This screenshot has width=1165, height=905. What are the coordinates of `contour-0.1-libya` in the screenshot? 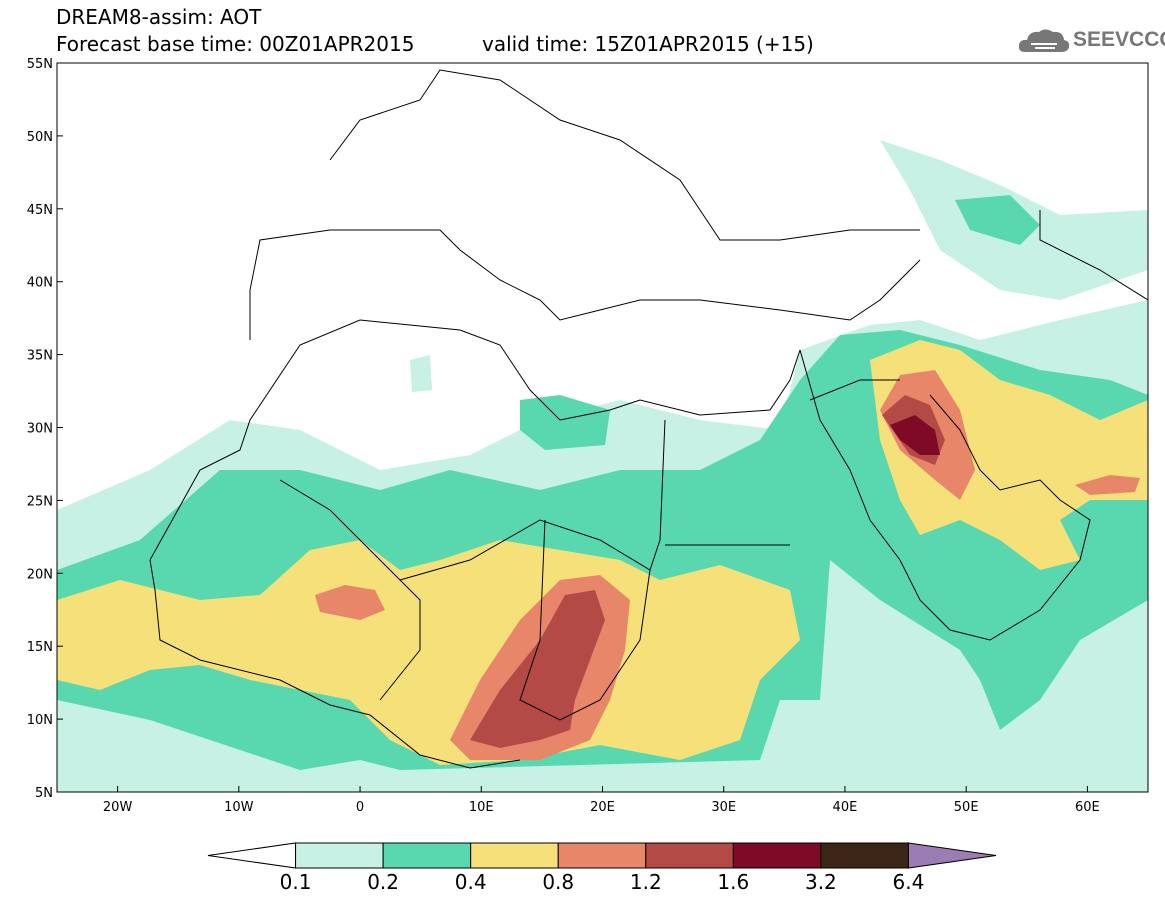 It's located at (421, 373).